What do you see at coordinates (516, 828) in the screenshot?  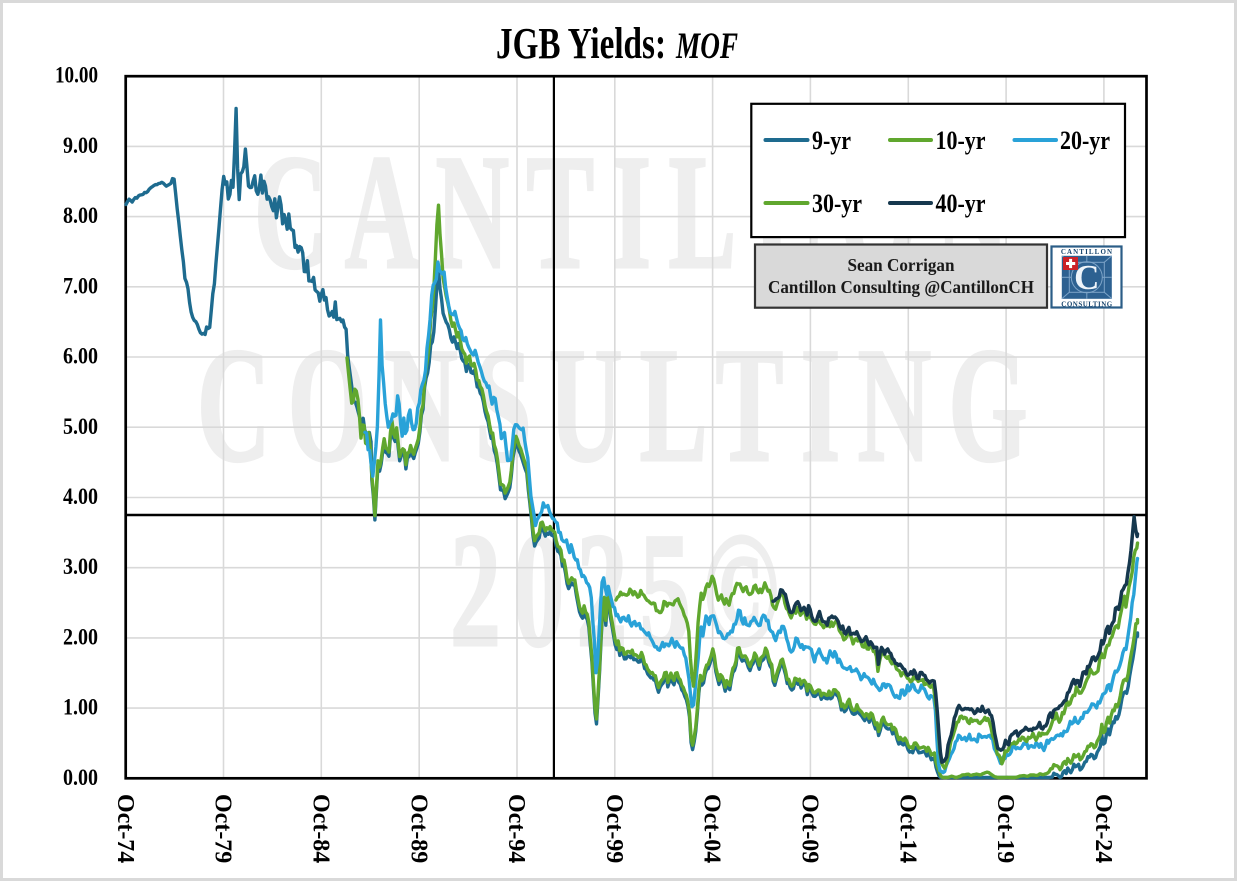 I see `svg-text: Oct-94` at bounding box center [516, 828].